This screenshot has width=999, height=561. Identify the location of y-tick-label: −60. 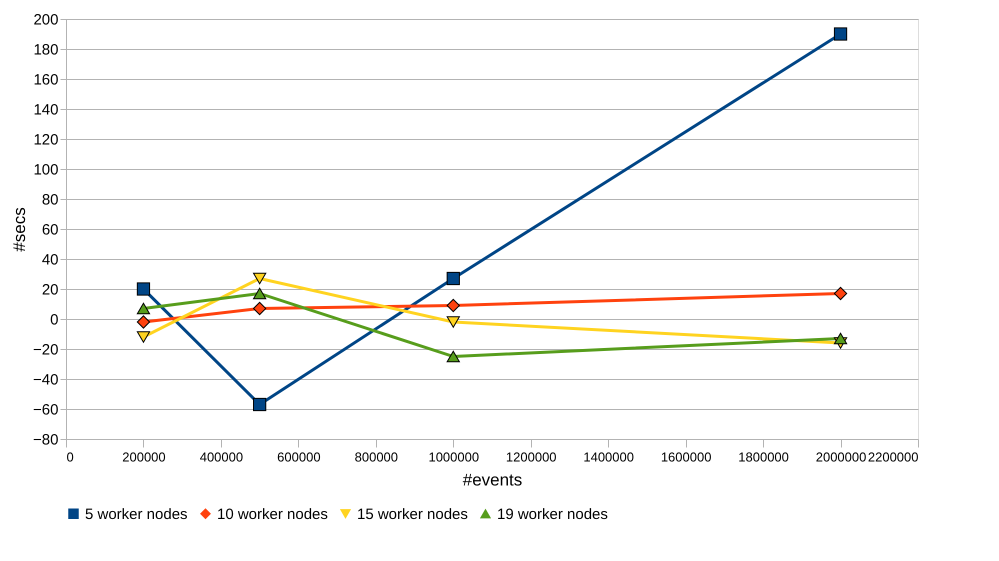
(45, 410).